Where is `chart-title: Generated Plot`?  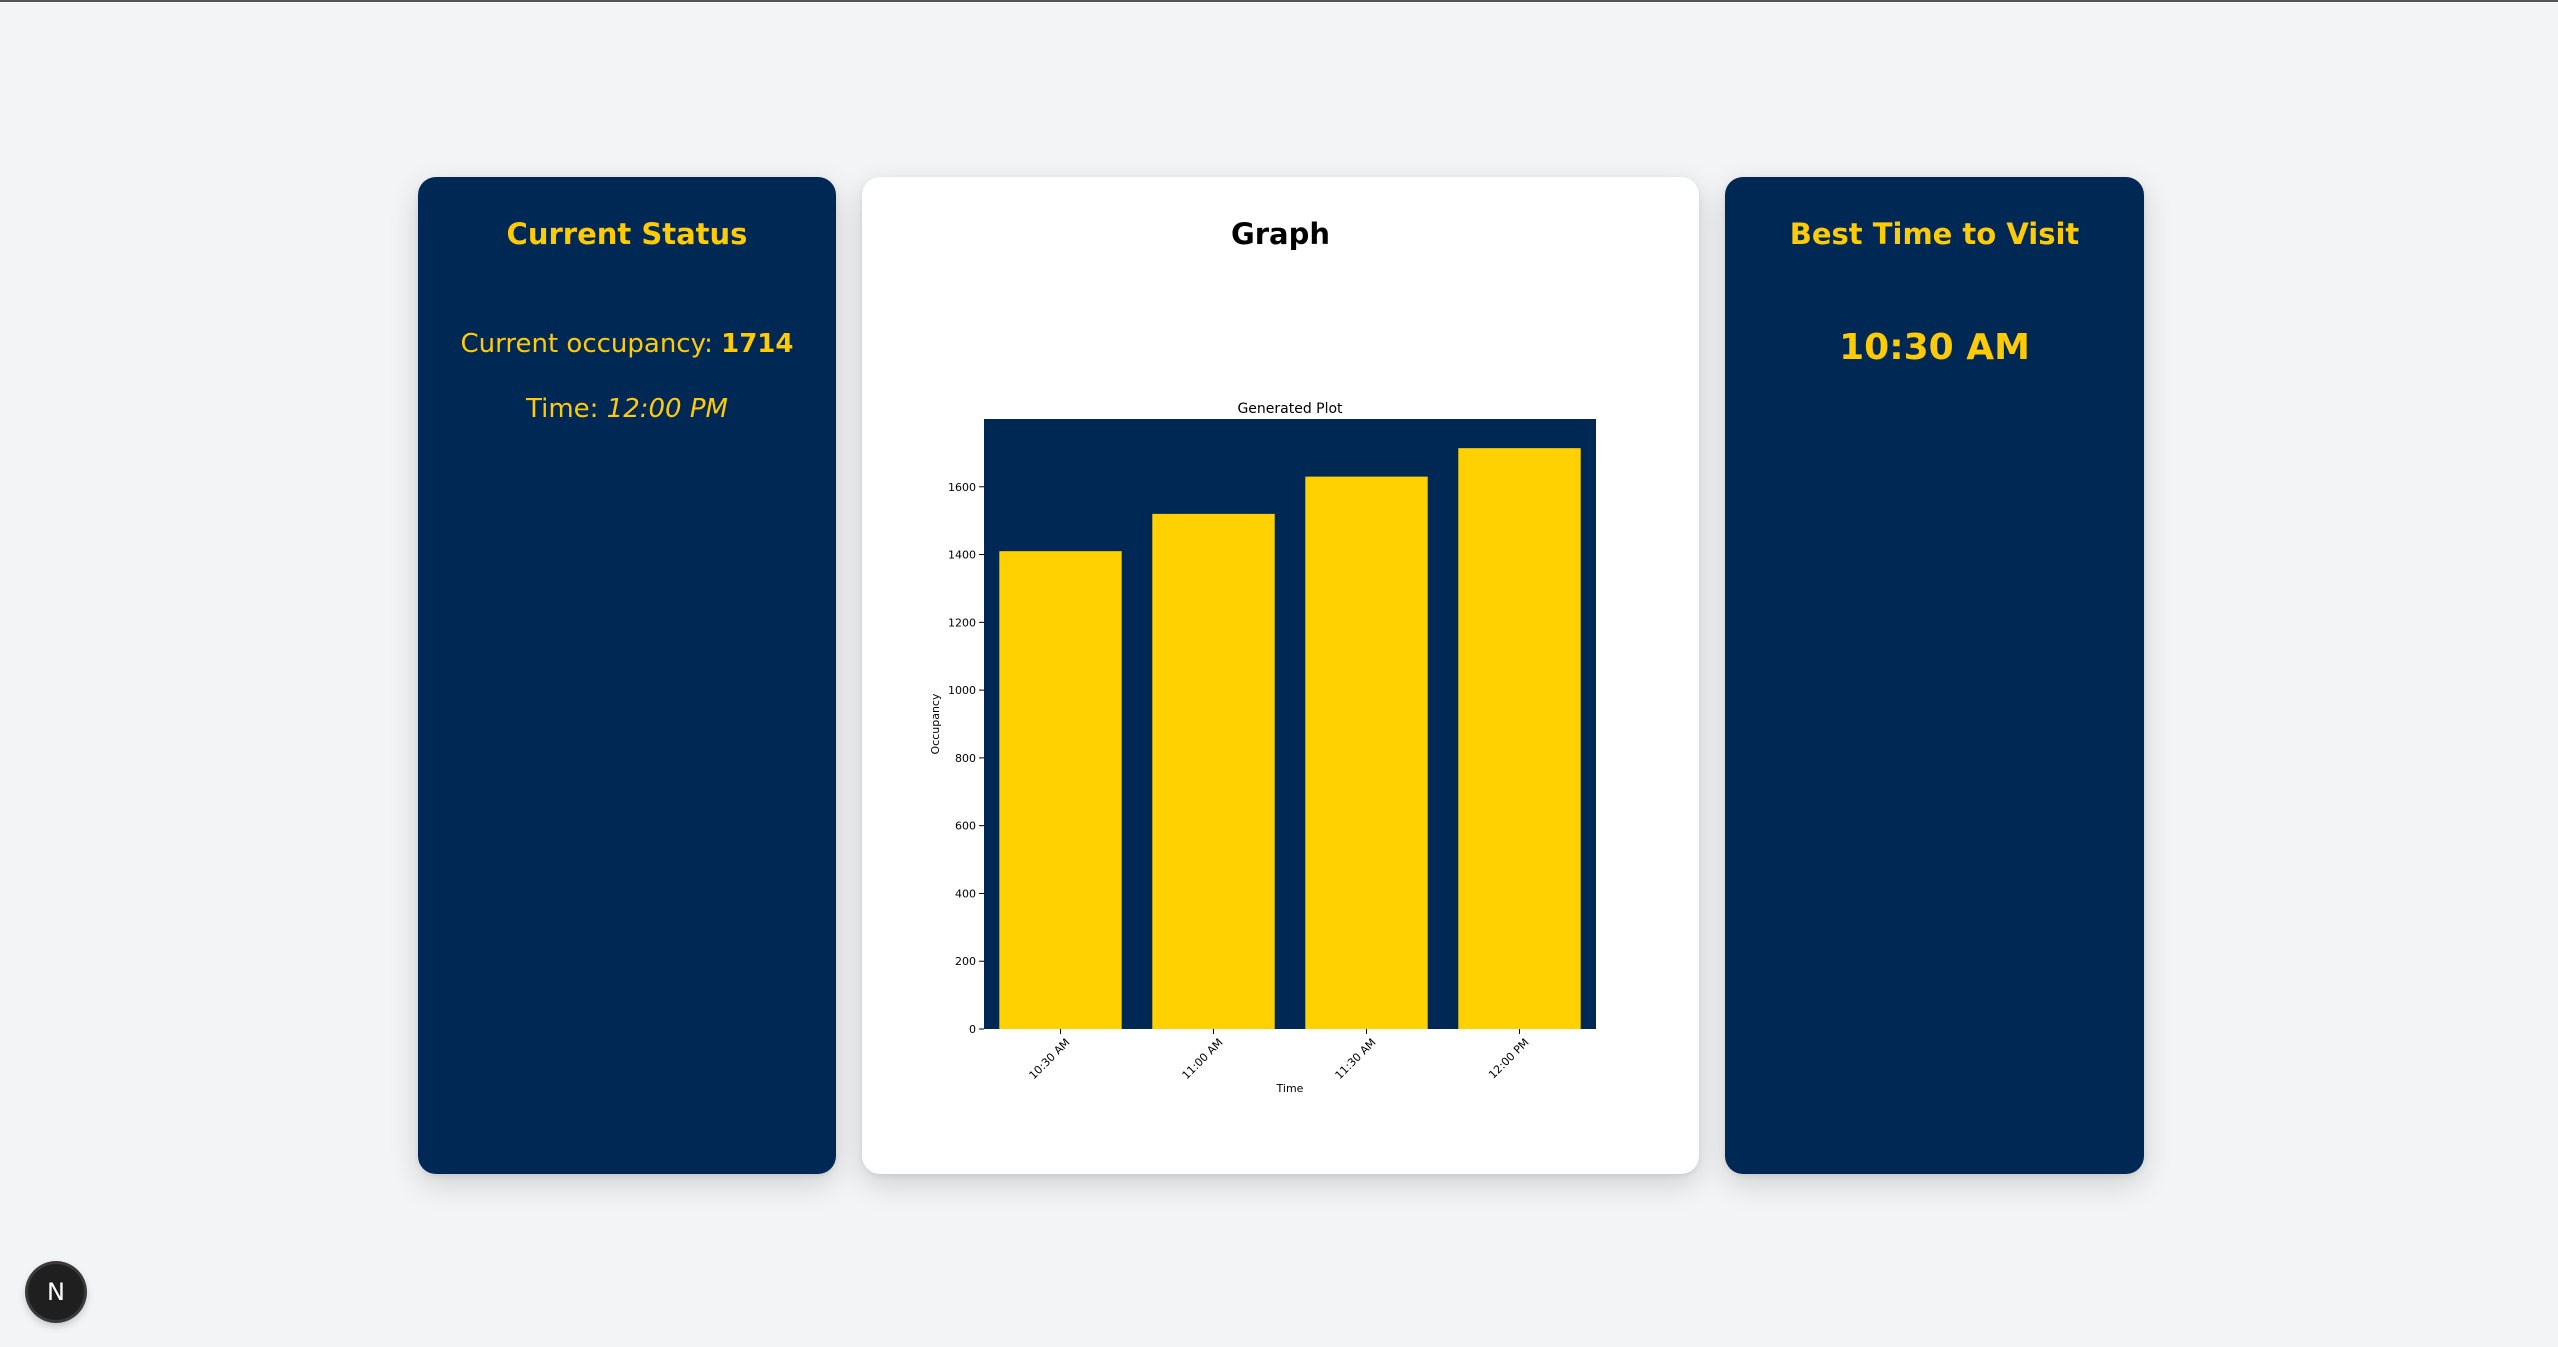
chart-title: Generated Plot is located at coordinates (1290, 409).